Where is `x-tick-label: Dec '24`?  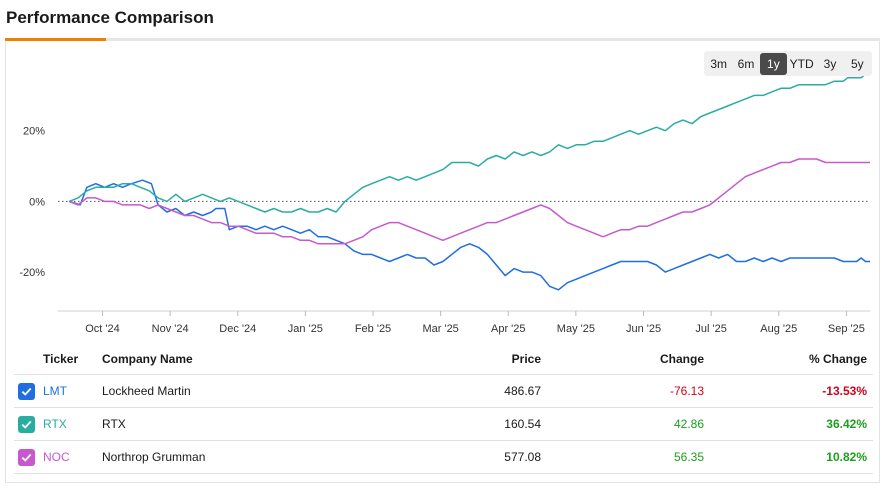 x-tick-label: Dec '24 is located at coordinates (237, 329).